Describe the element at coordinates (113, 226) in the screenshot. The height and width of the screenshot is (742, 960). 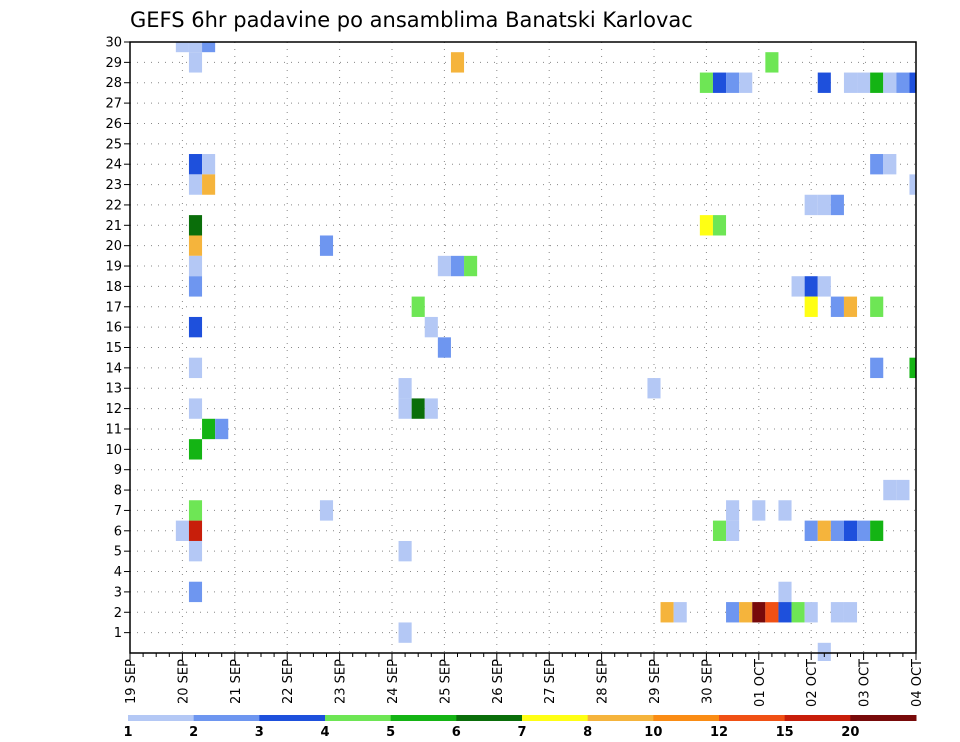
I see `y-tick-label: 21` at that location.